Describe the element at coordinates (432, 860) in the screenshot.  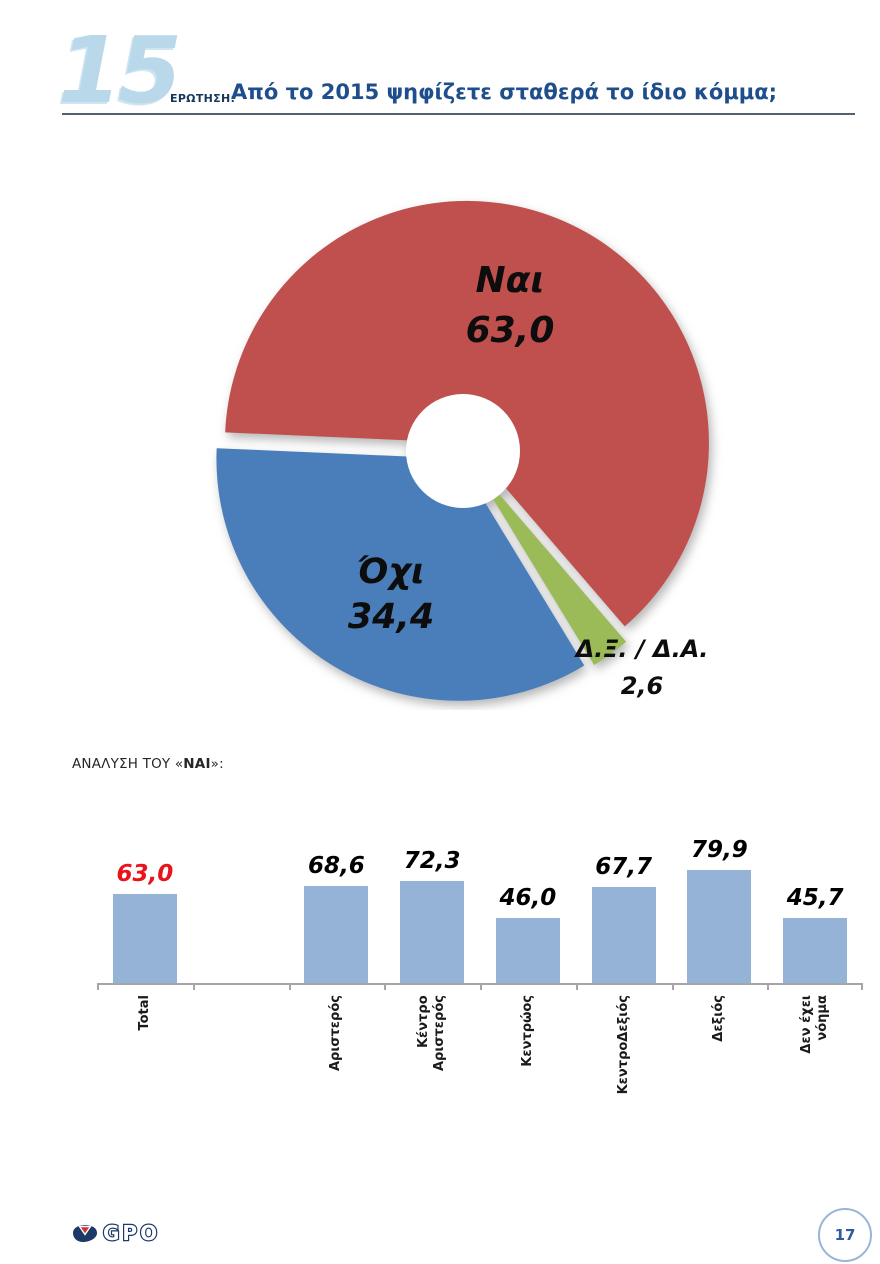
I see `bar-value-label-3: 72,3` at that location.